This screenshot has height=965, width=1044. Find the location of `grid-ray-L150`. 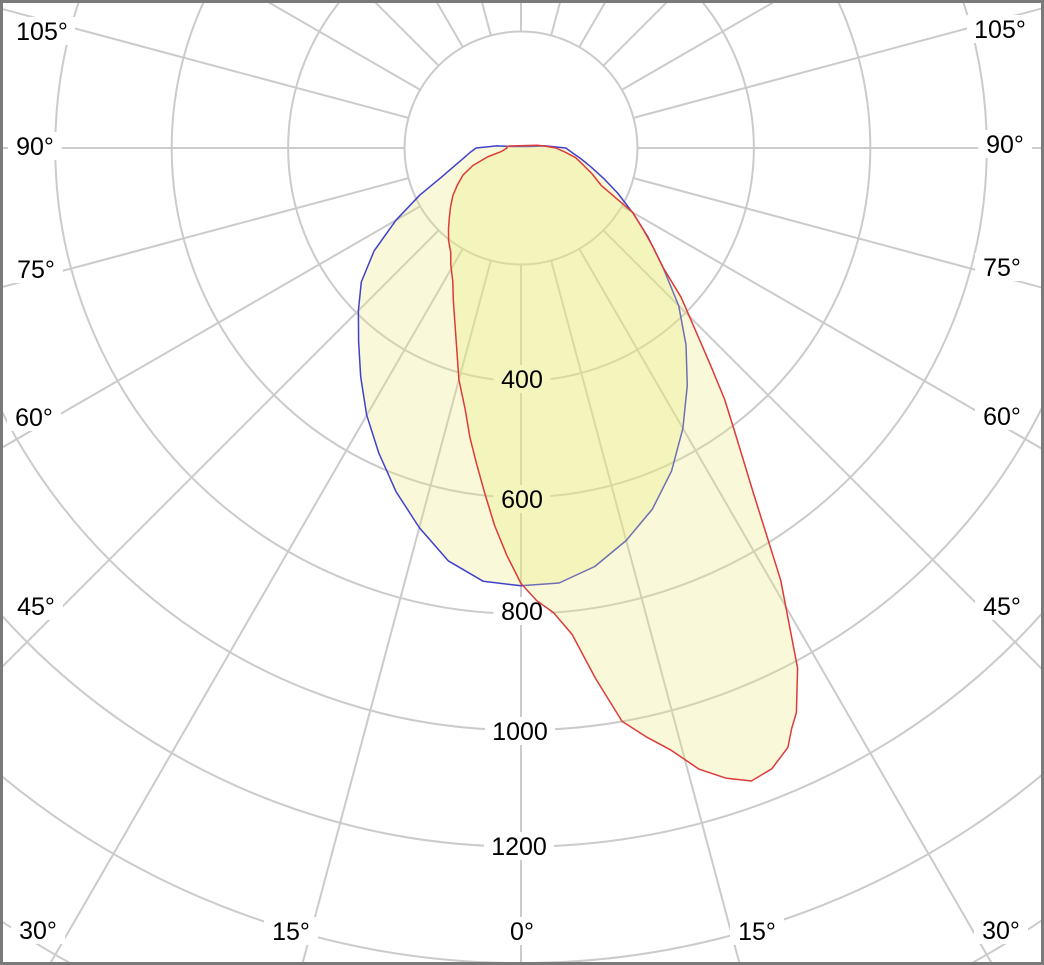

grid-ray-L150 is located at coordinates (449, 24).